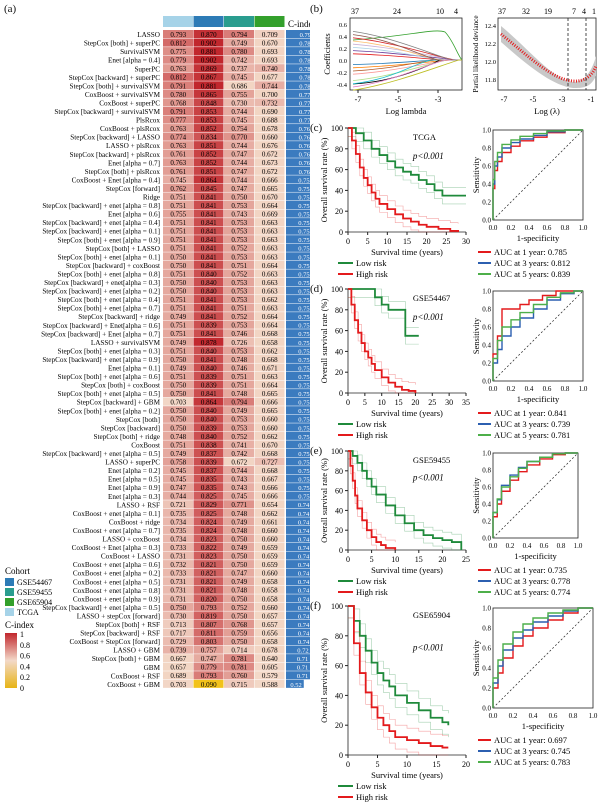  What do you see at coordinates (123, 95) in the screenshot?
I see `row-label: CoxBoost + survivalSVM` at bounding box center [123, 95].